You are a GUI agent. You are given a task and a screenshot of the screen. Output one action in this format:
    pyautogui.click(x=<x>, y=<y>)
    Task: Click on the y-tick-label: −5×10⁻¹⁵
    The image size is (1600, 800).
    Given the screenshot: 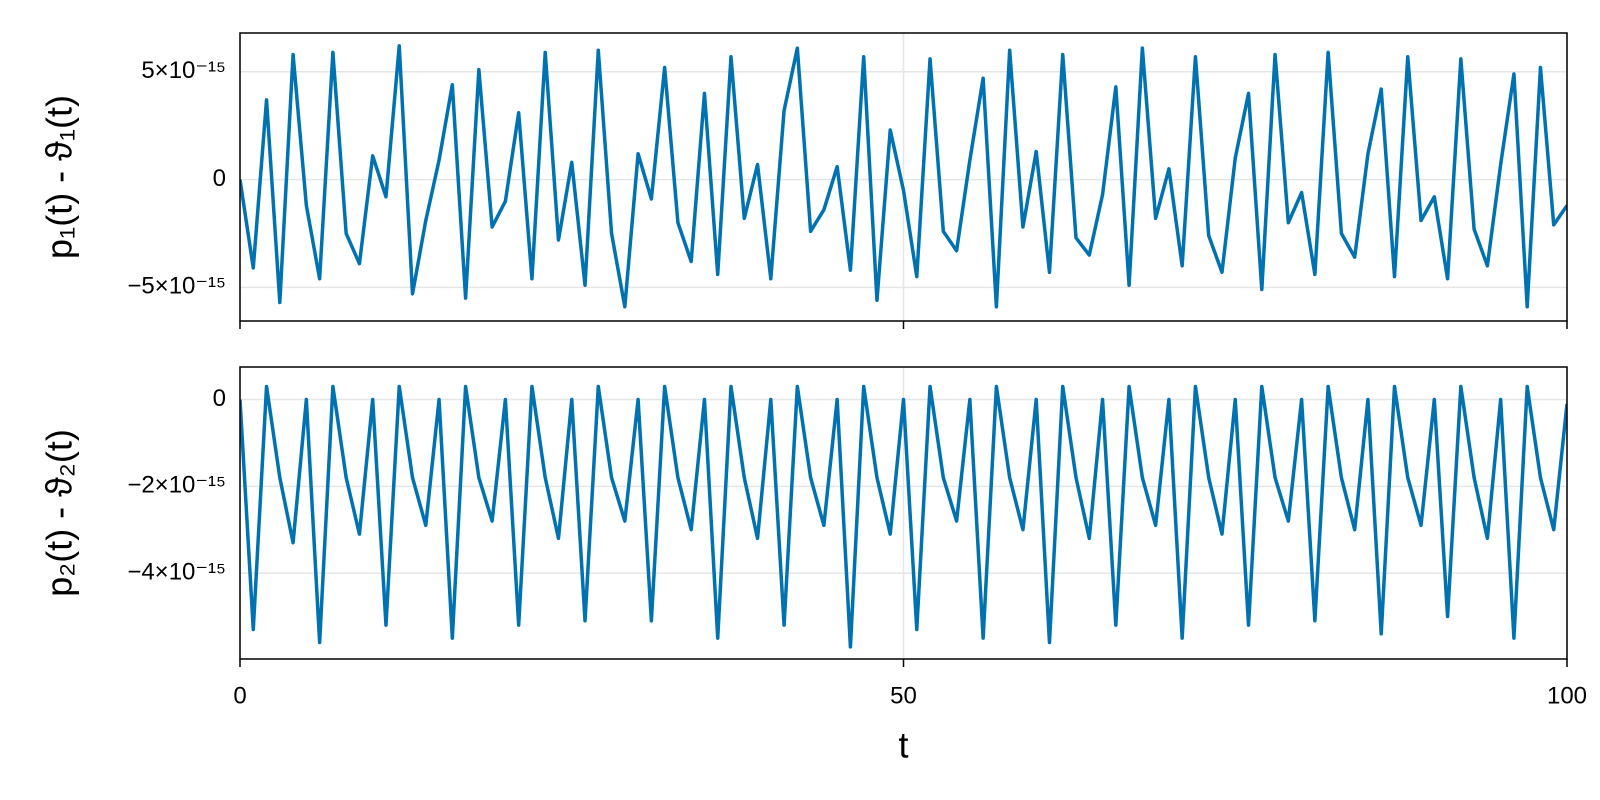 What is the action you would take?
    pyautogui.click(x=176, y=286)
    